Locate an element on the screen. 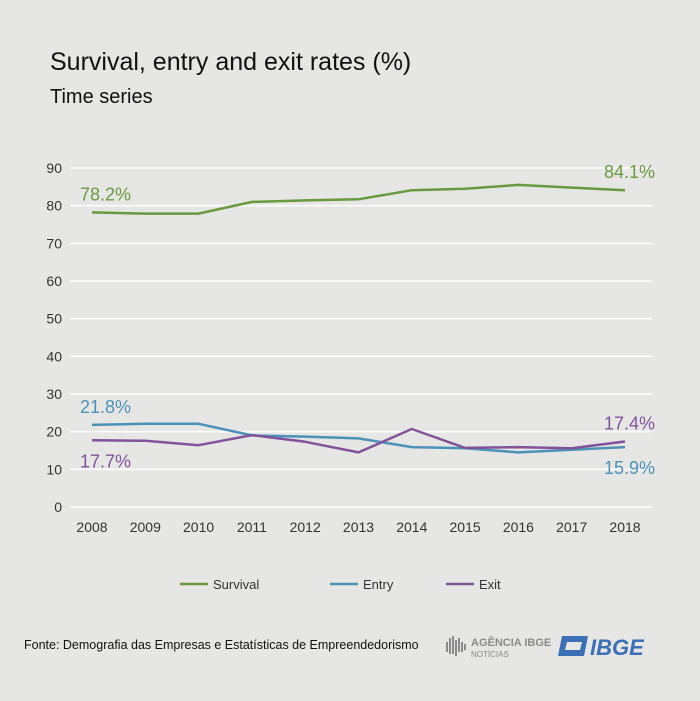 The image size is (700, 701). y-tick-label: 50 is located at coordinates (54, 319).